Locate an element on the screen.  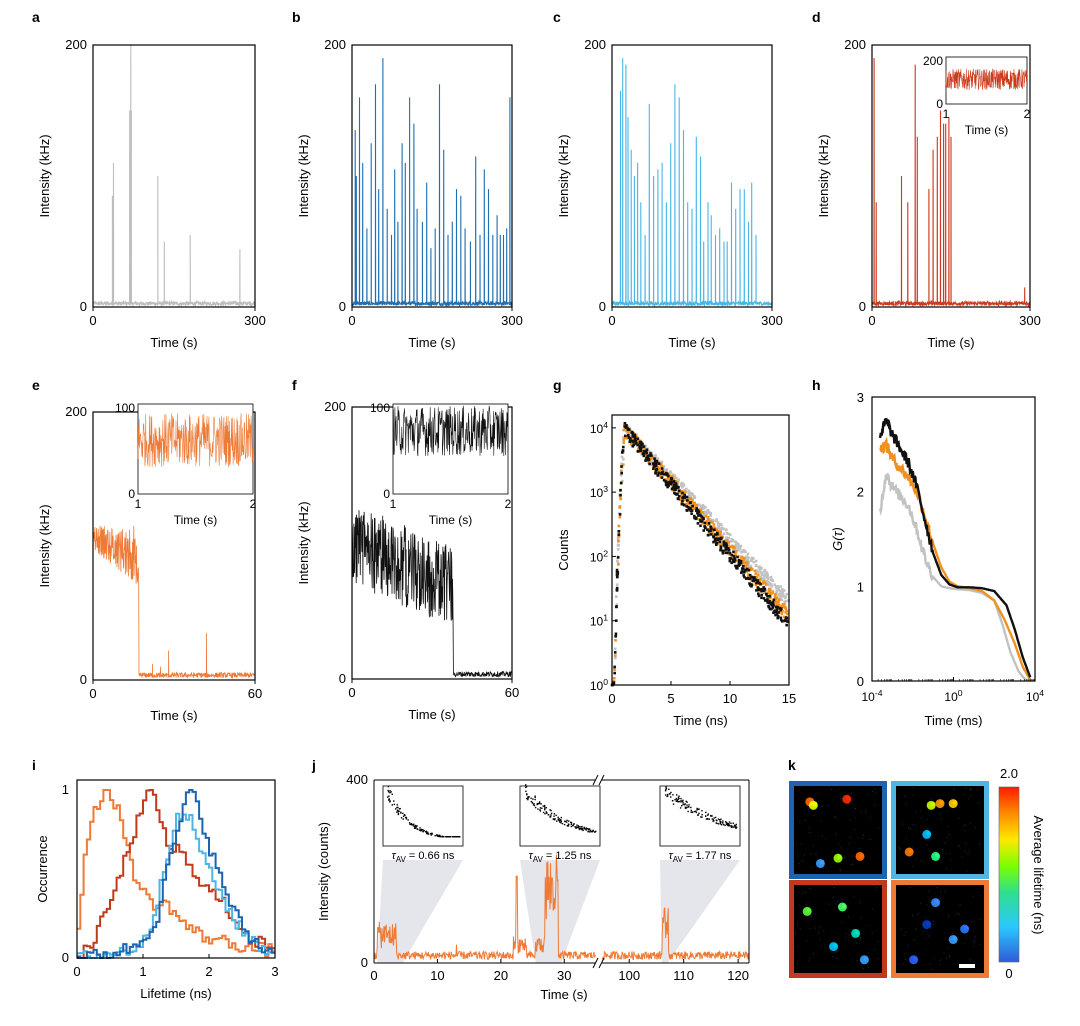
x-tick-label: 300 is located at coordinates (772, 320).